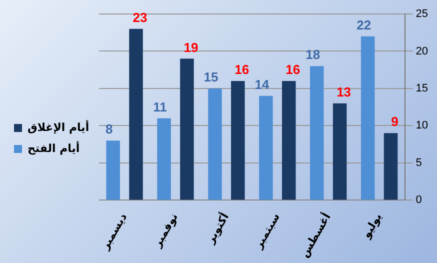 The image size is (437, 263). I want to click on y-tick-label: 10, so click(422, 126).